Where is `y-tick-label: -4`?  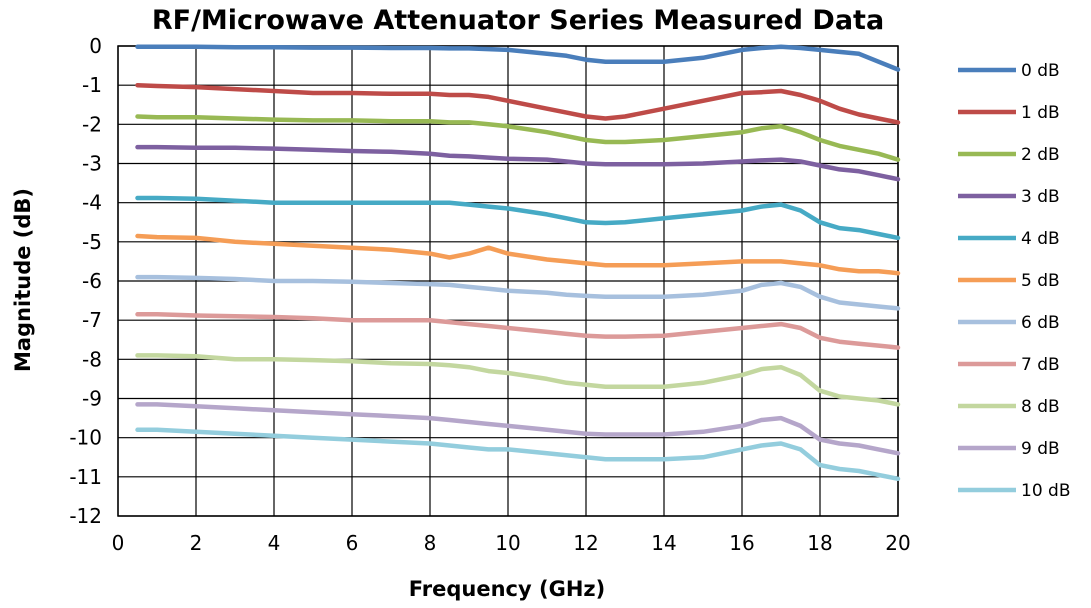
y-tick-label: -4 is located at coordinates (92, 203).